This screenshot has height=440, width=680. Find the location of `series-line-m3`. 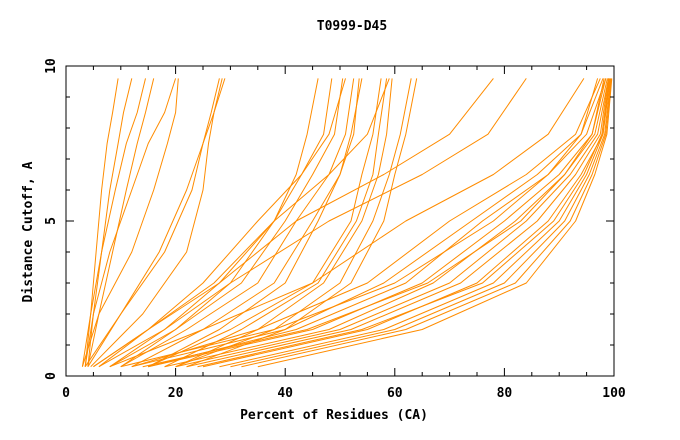

series-line-m3 is located at coordinates (113, 222).